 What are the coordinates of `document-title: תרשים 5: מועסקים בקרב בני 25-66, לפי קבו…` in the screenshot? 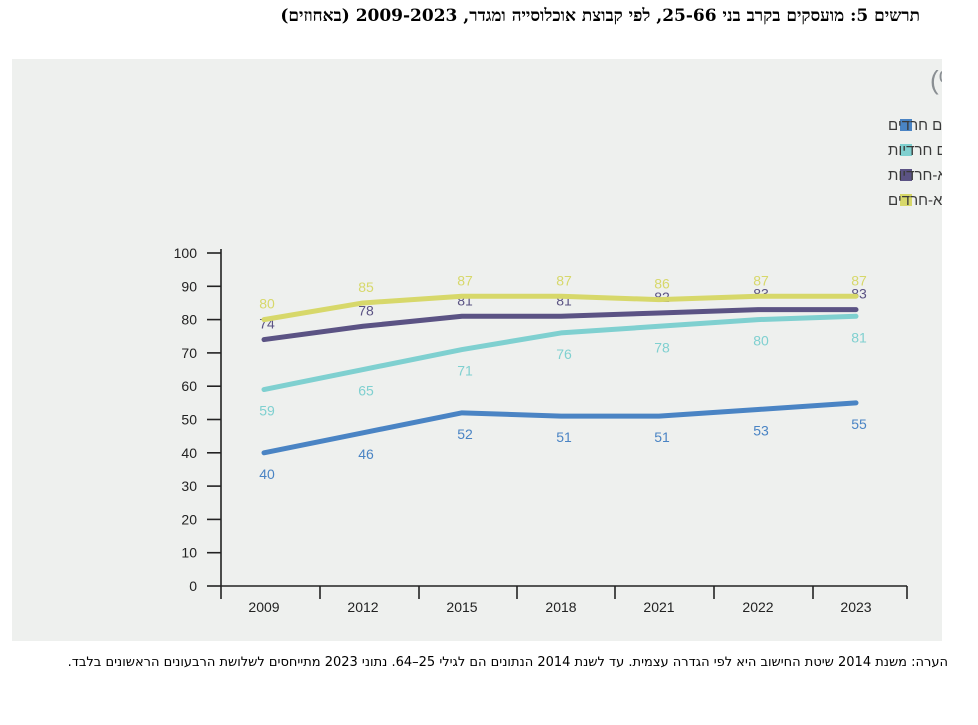 It's located at (600, 16).